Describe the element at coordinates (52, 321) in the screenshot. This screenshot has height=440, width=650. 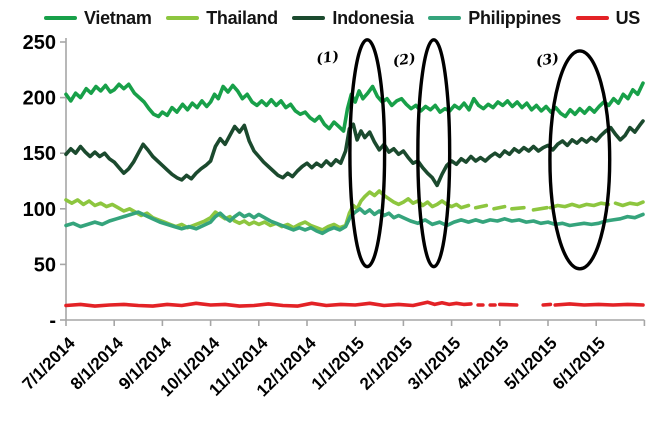
I see `y-tick-label: -` at that location.